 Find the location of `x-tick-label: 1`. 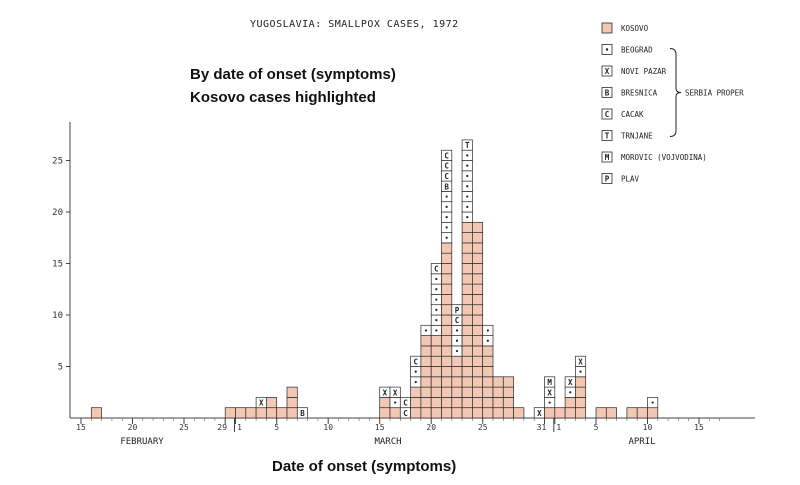

x-tick-label: 1 is located at coordinates (239, 427).